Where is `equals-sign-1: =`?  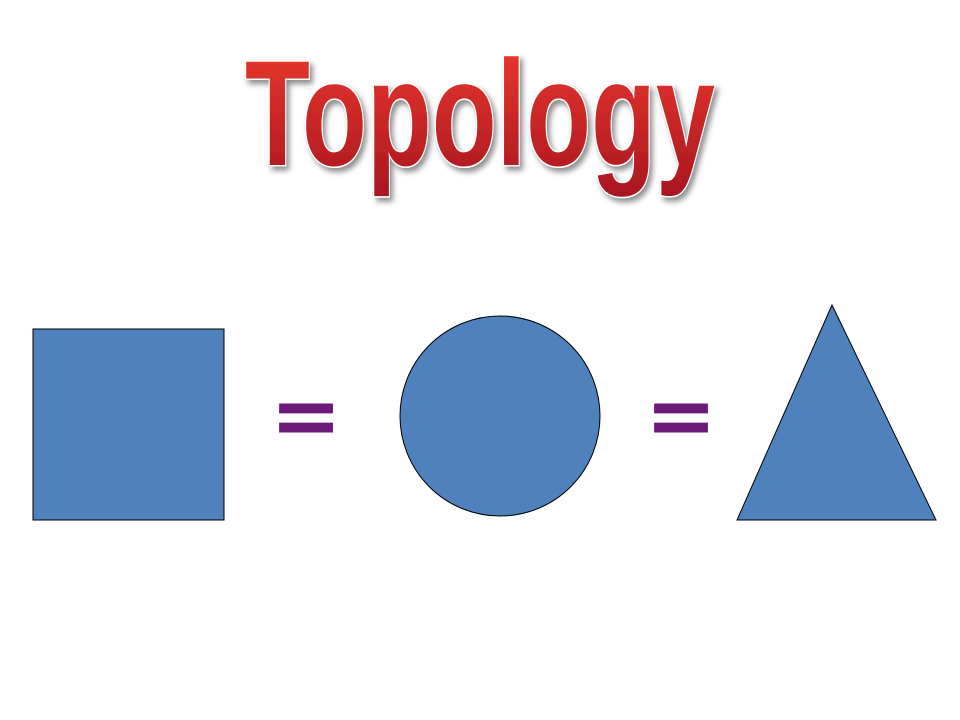 equals-sign-1: = is located at coordinates (306, 416).